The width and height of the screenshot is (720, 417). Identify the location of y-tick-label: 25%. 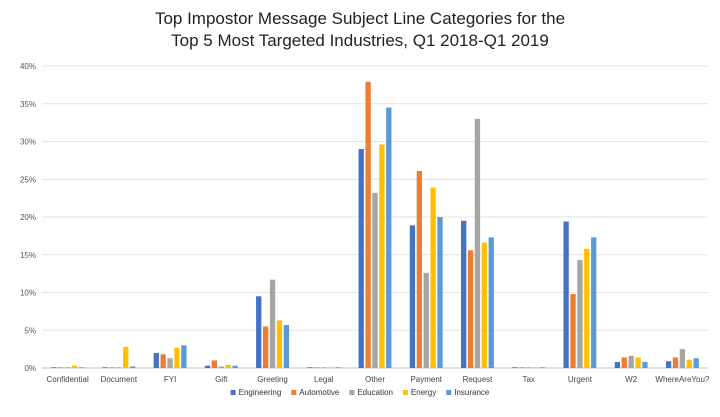
(28, 179).